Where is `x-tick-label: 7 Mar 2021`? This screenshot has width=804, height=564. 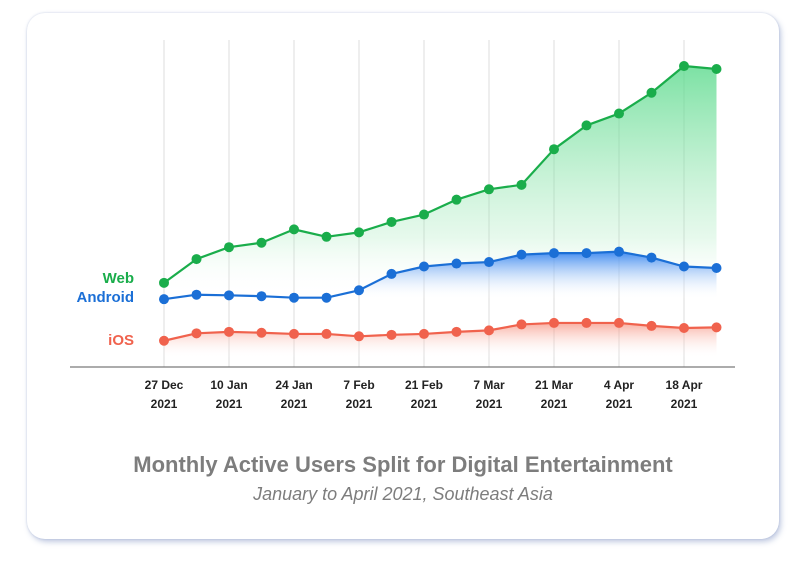 x-tick-label: 7 Mar 2021 is located at coordinates (489, 394).